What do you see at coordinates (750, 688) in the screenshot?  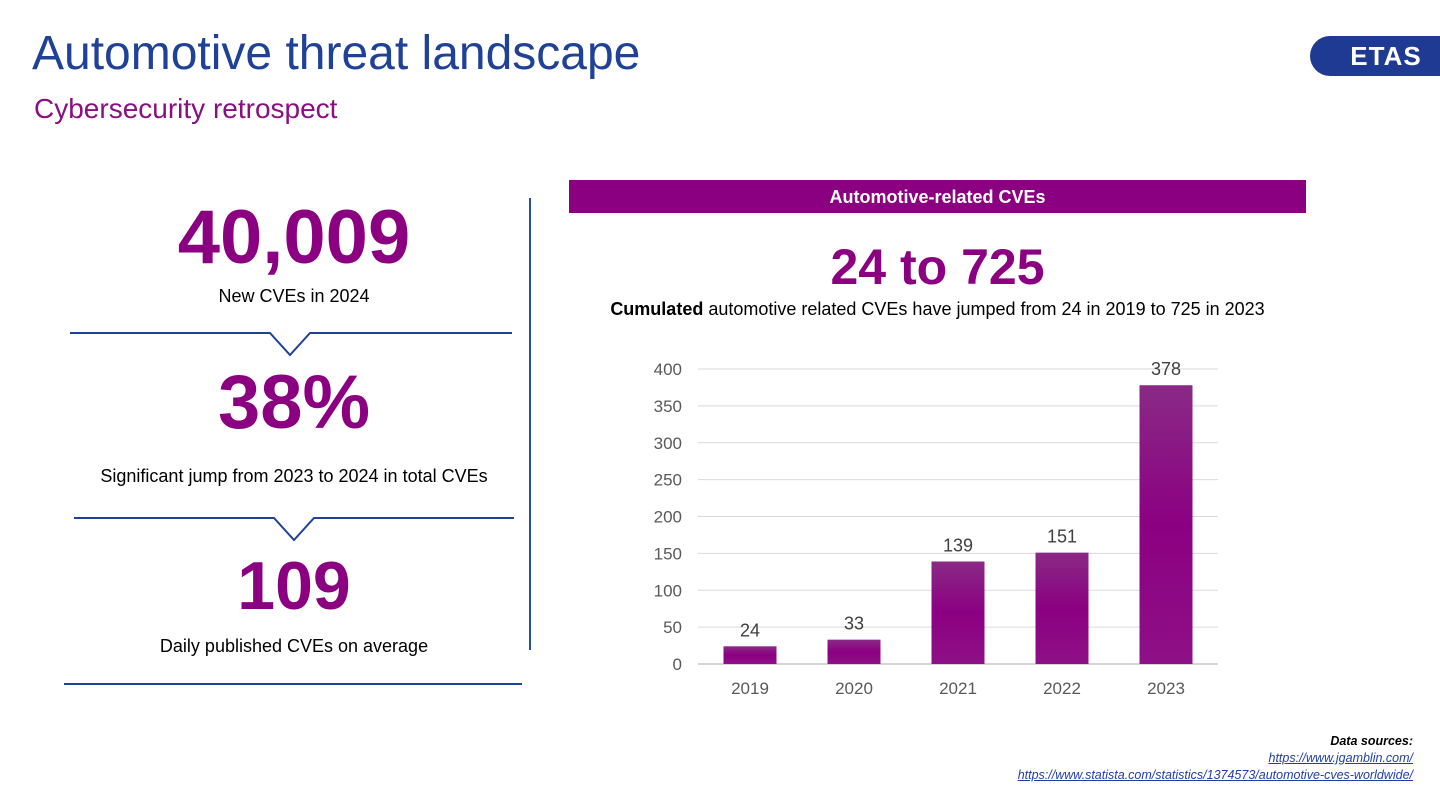 I see `x-tick-label-2019: 2019` at bounding box center [750, 688].